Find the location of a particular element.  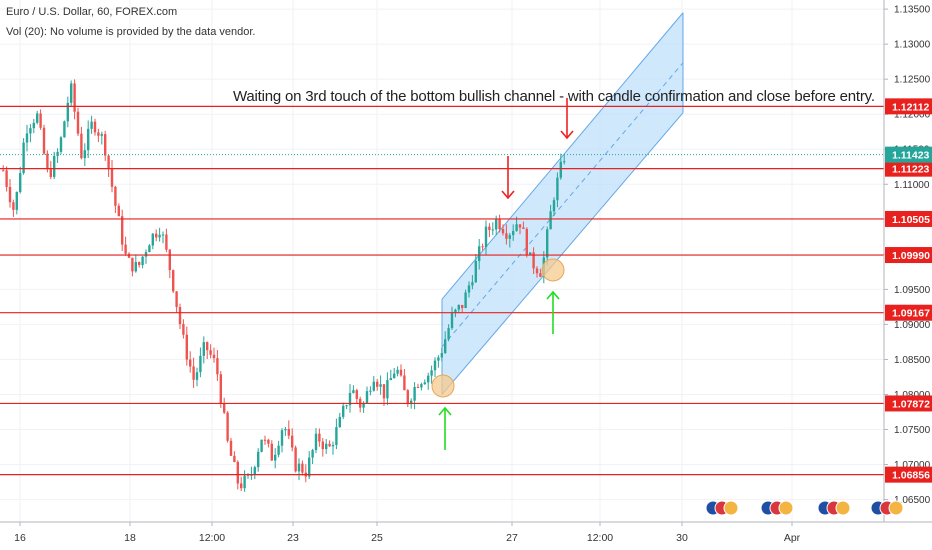

level-price-label-text: 1.07872 is located at coordinates (911, 404).